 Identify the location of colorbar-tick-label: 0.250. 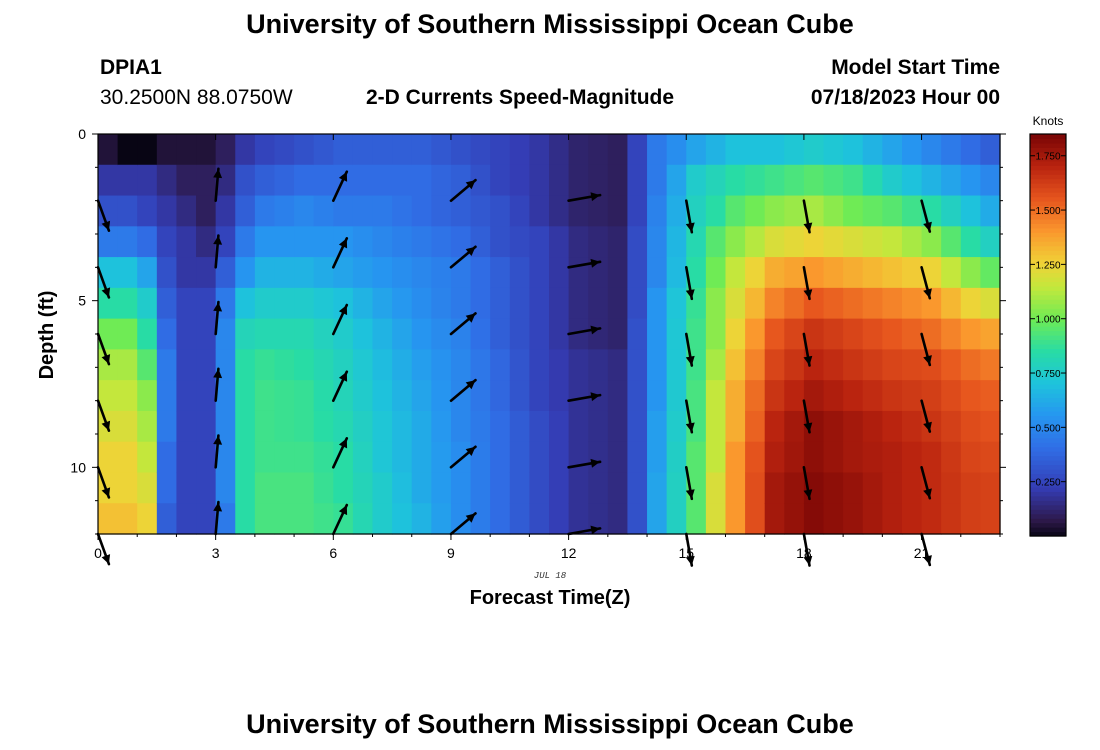
(1047, 483).